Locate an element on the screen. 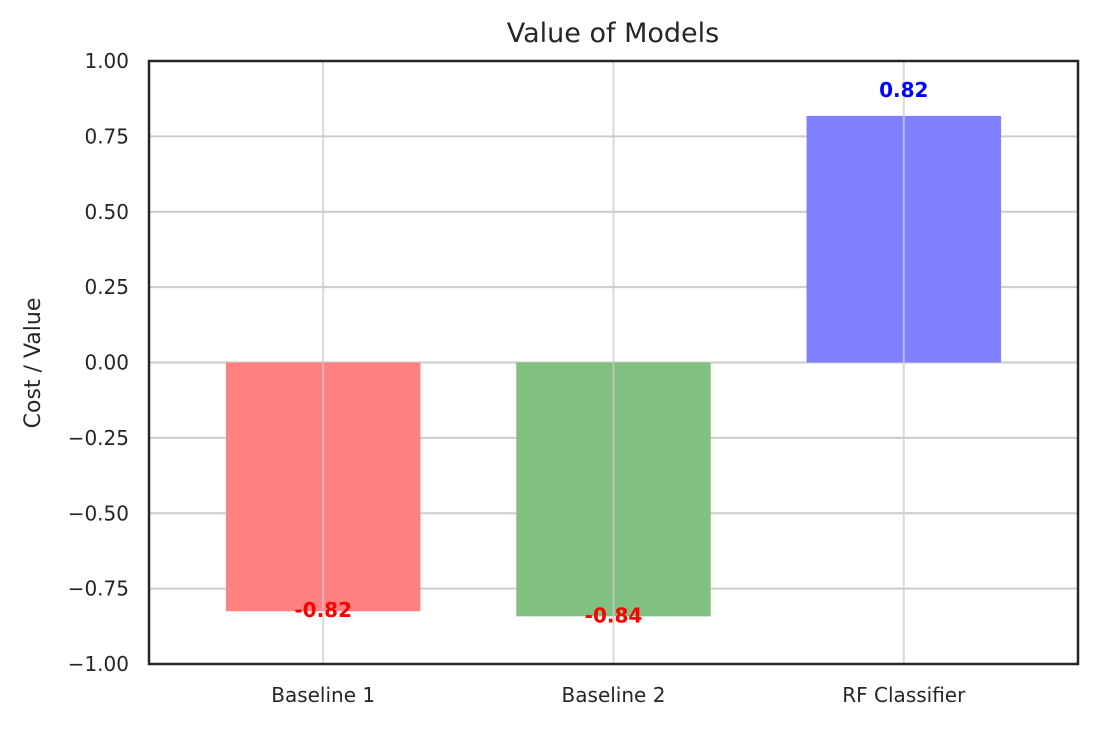  x-tick-label: RF Classifier is located at coordinates (904, 695).